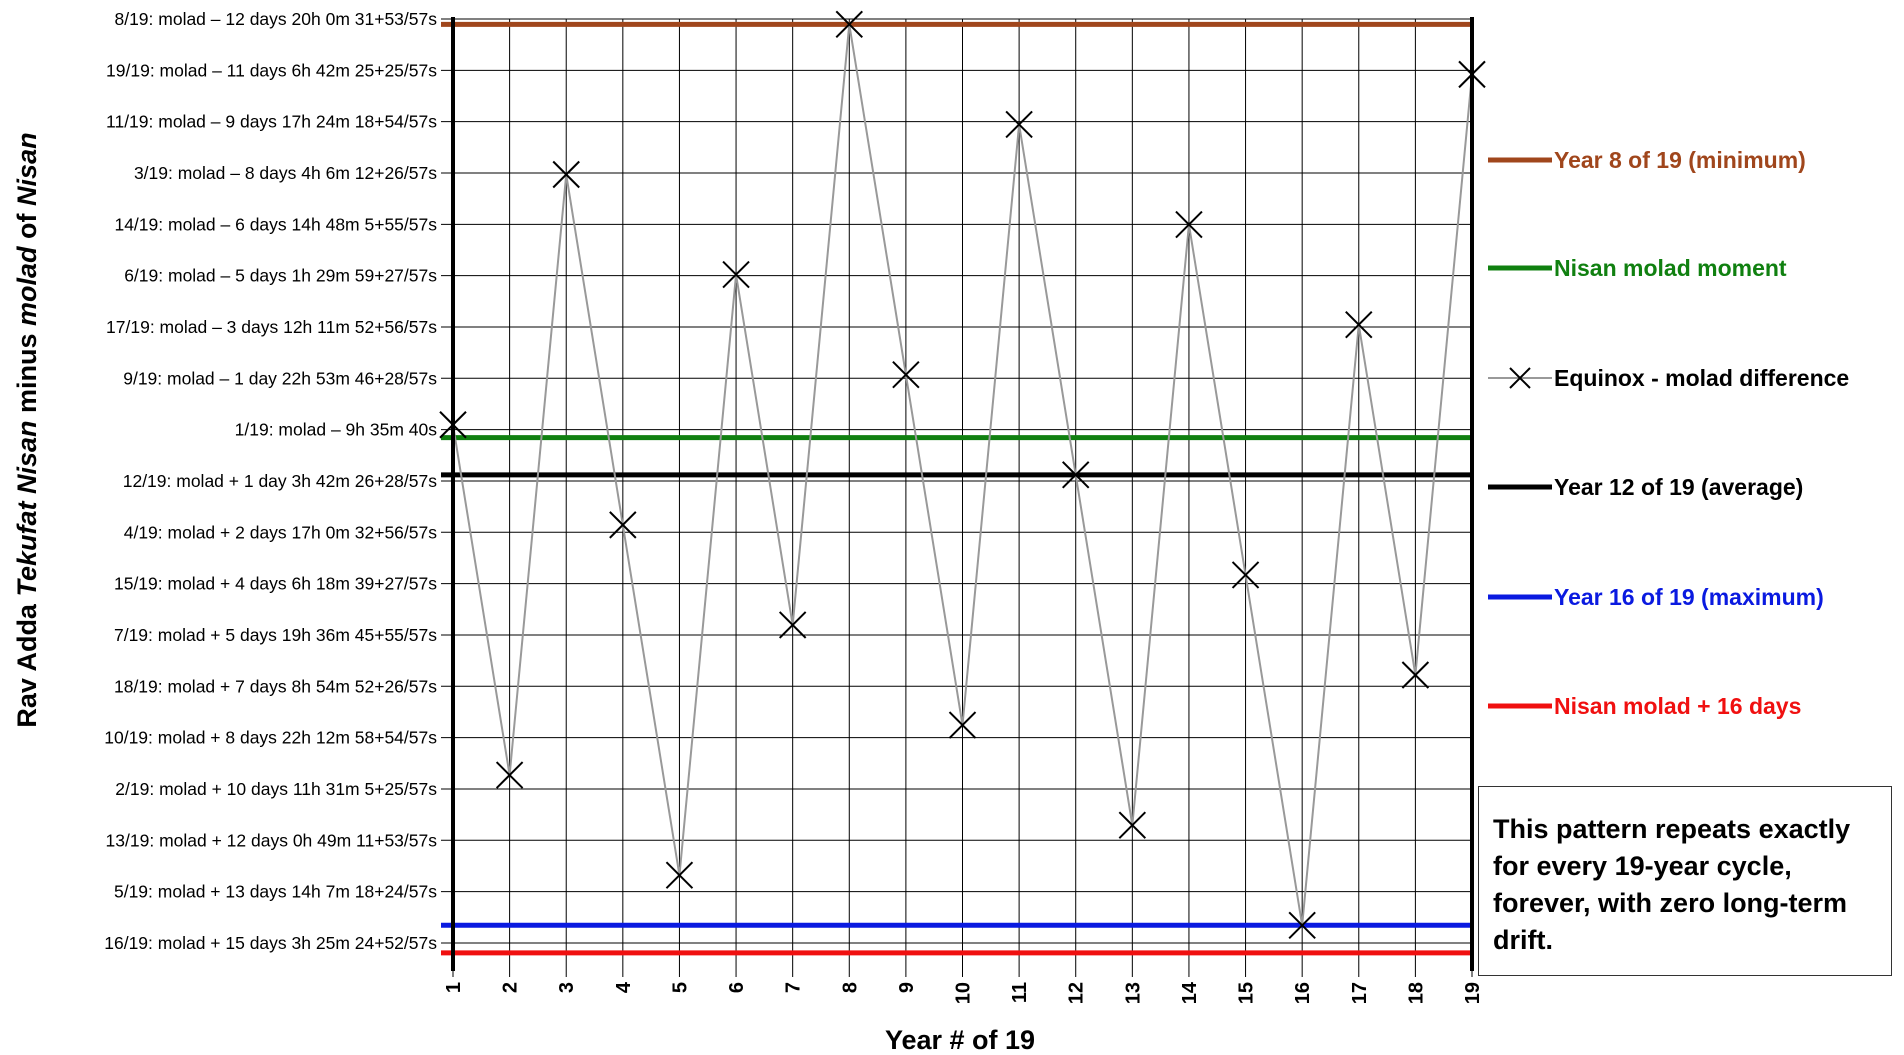 This screenshot has width=1904, height=1055. What do you see at coordinates (567, 987) in the screenshot?
I see `x-tick-label: 3` at bounding box center [567, 987].